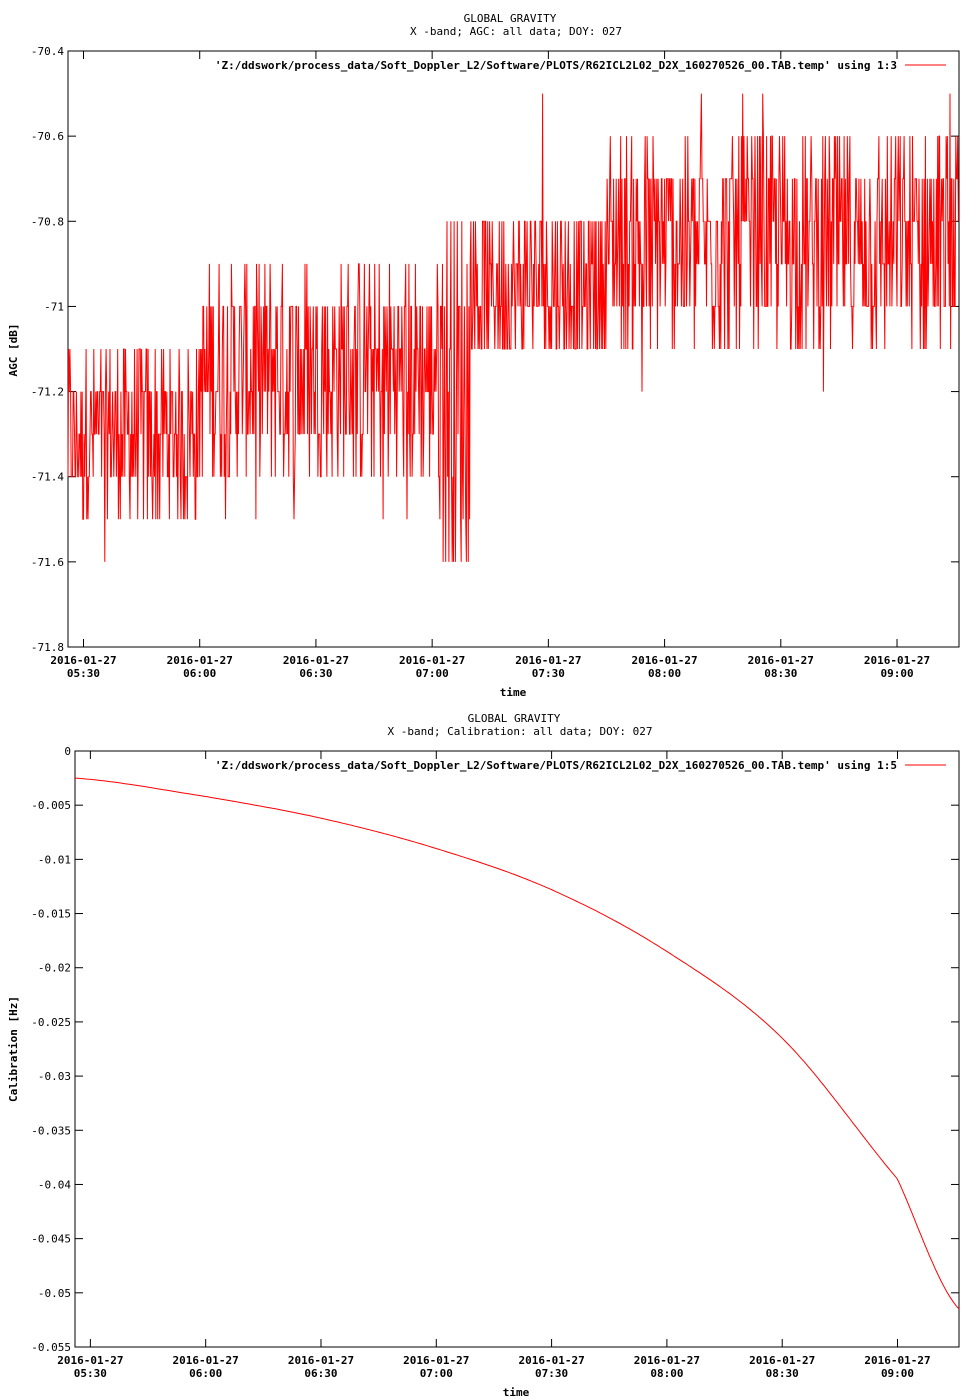 This screenshot has height=1400, width=980. I want to click on y-tick-label: -71.2, so click(47, 392).